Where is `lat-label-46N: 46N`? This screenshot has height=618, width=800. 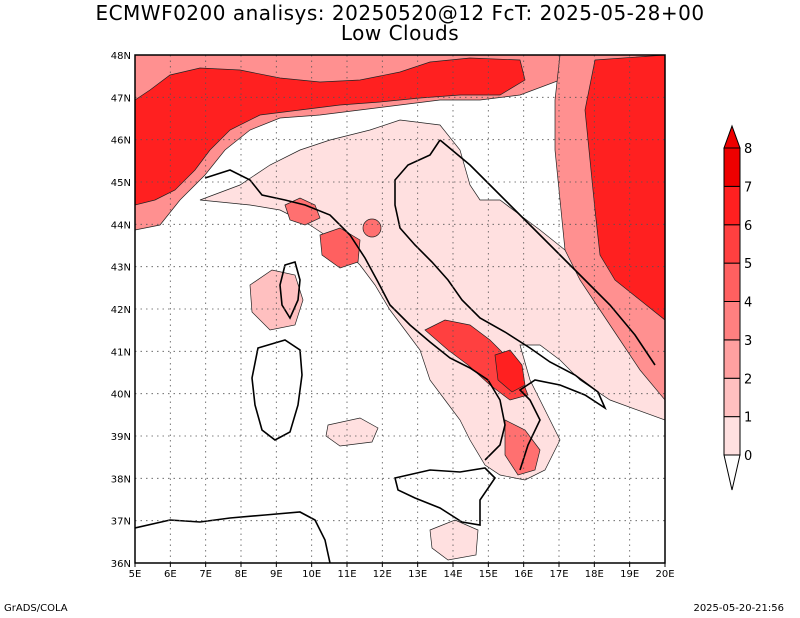
lat-label-46N: 46N is located at coordinates (121, 141).